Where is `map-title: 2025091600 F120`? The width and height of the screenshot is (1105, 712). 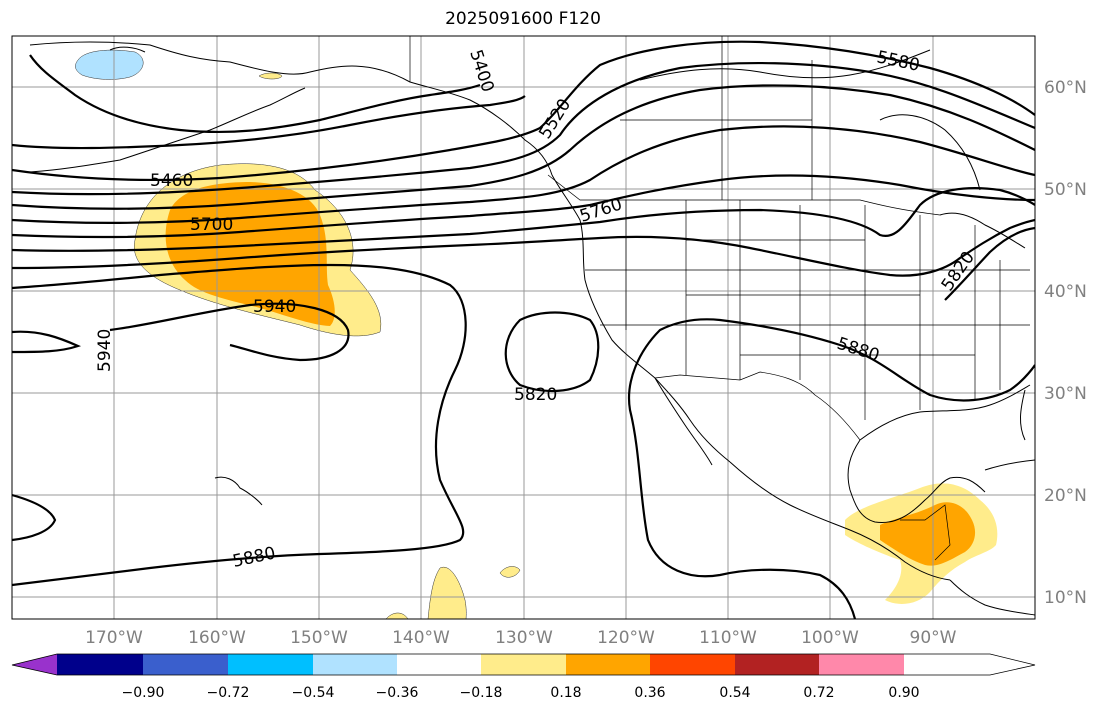 map-title: 2025091600 F120 is located at coordinates (523, 19).